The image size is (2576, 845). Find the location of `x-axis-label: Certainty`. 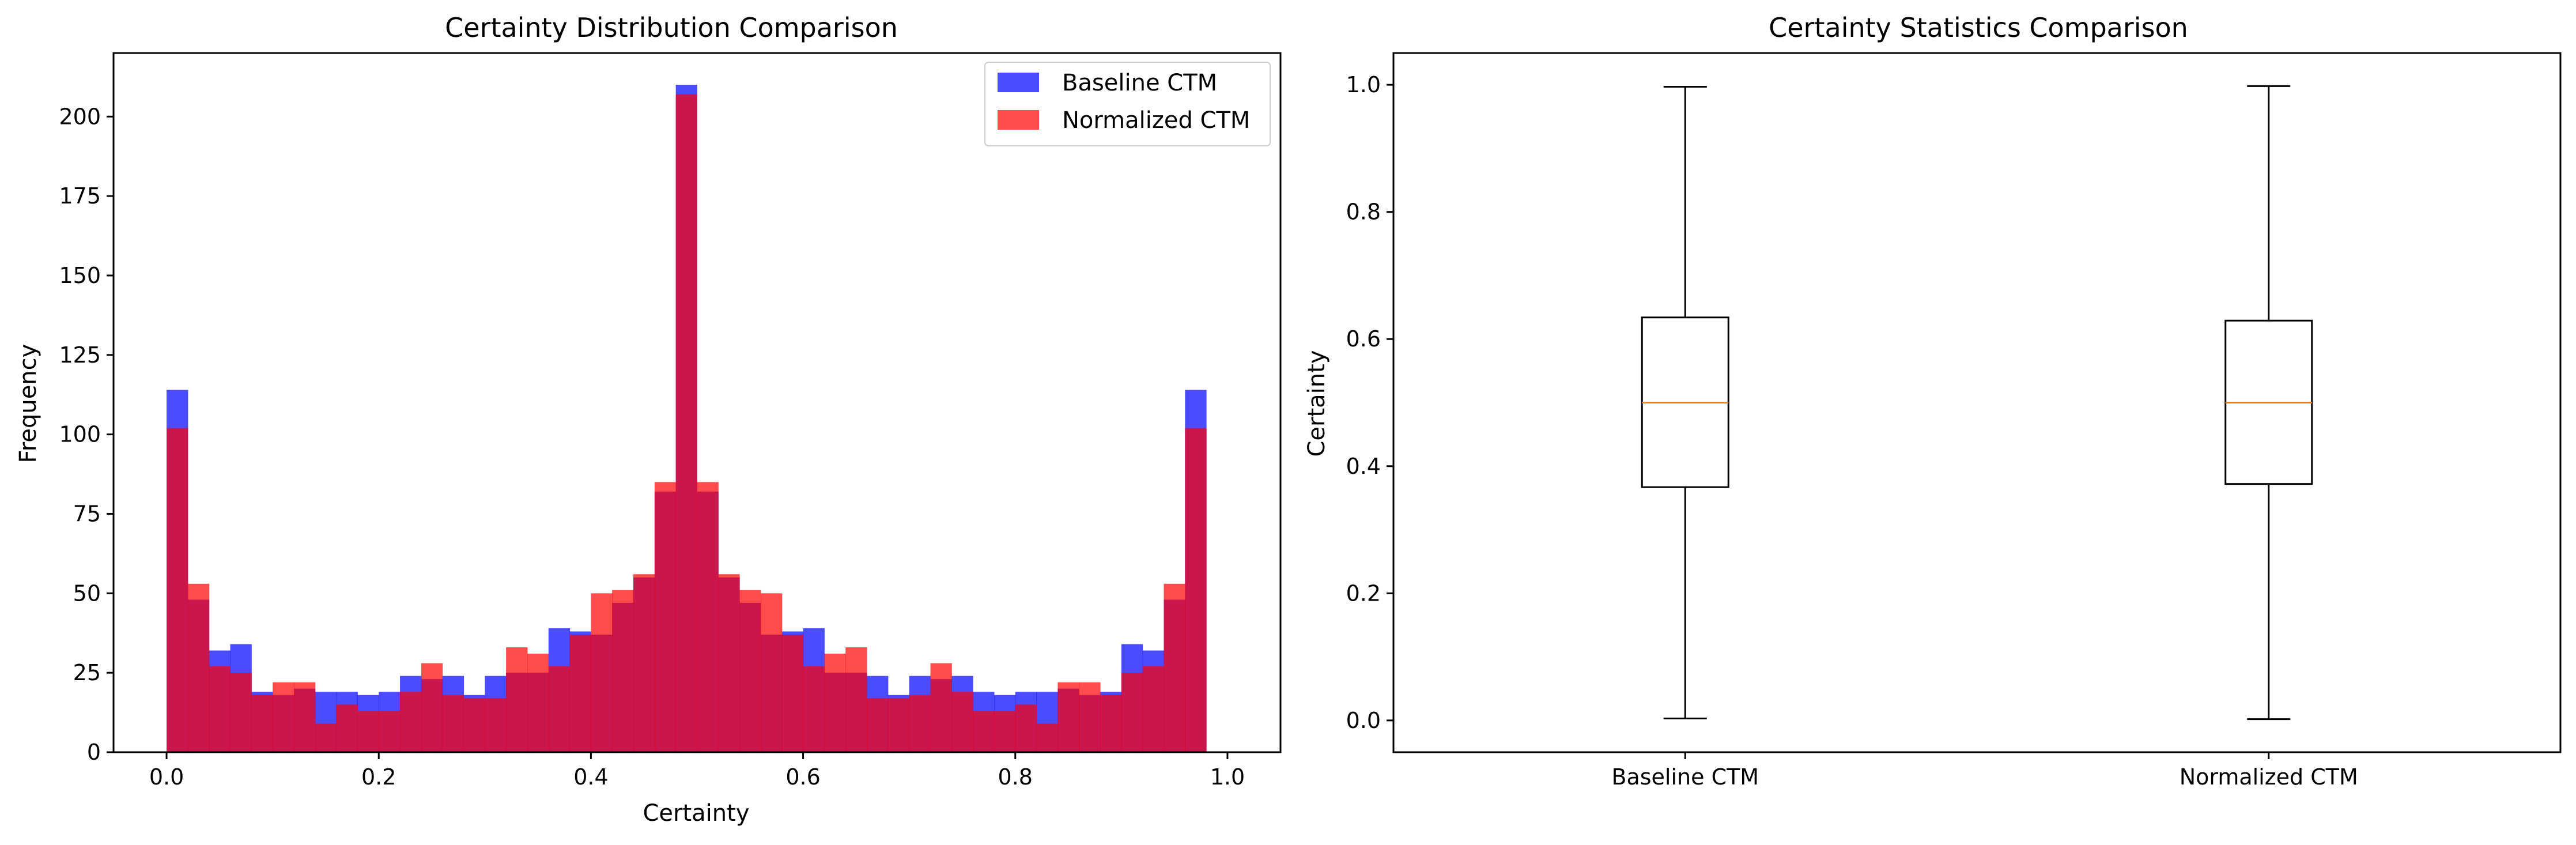

x-axis-label: Certainty is located at coordinates (697, 814).